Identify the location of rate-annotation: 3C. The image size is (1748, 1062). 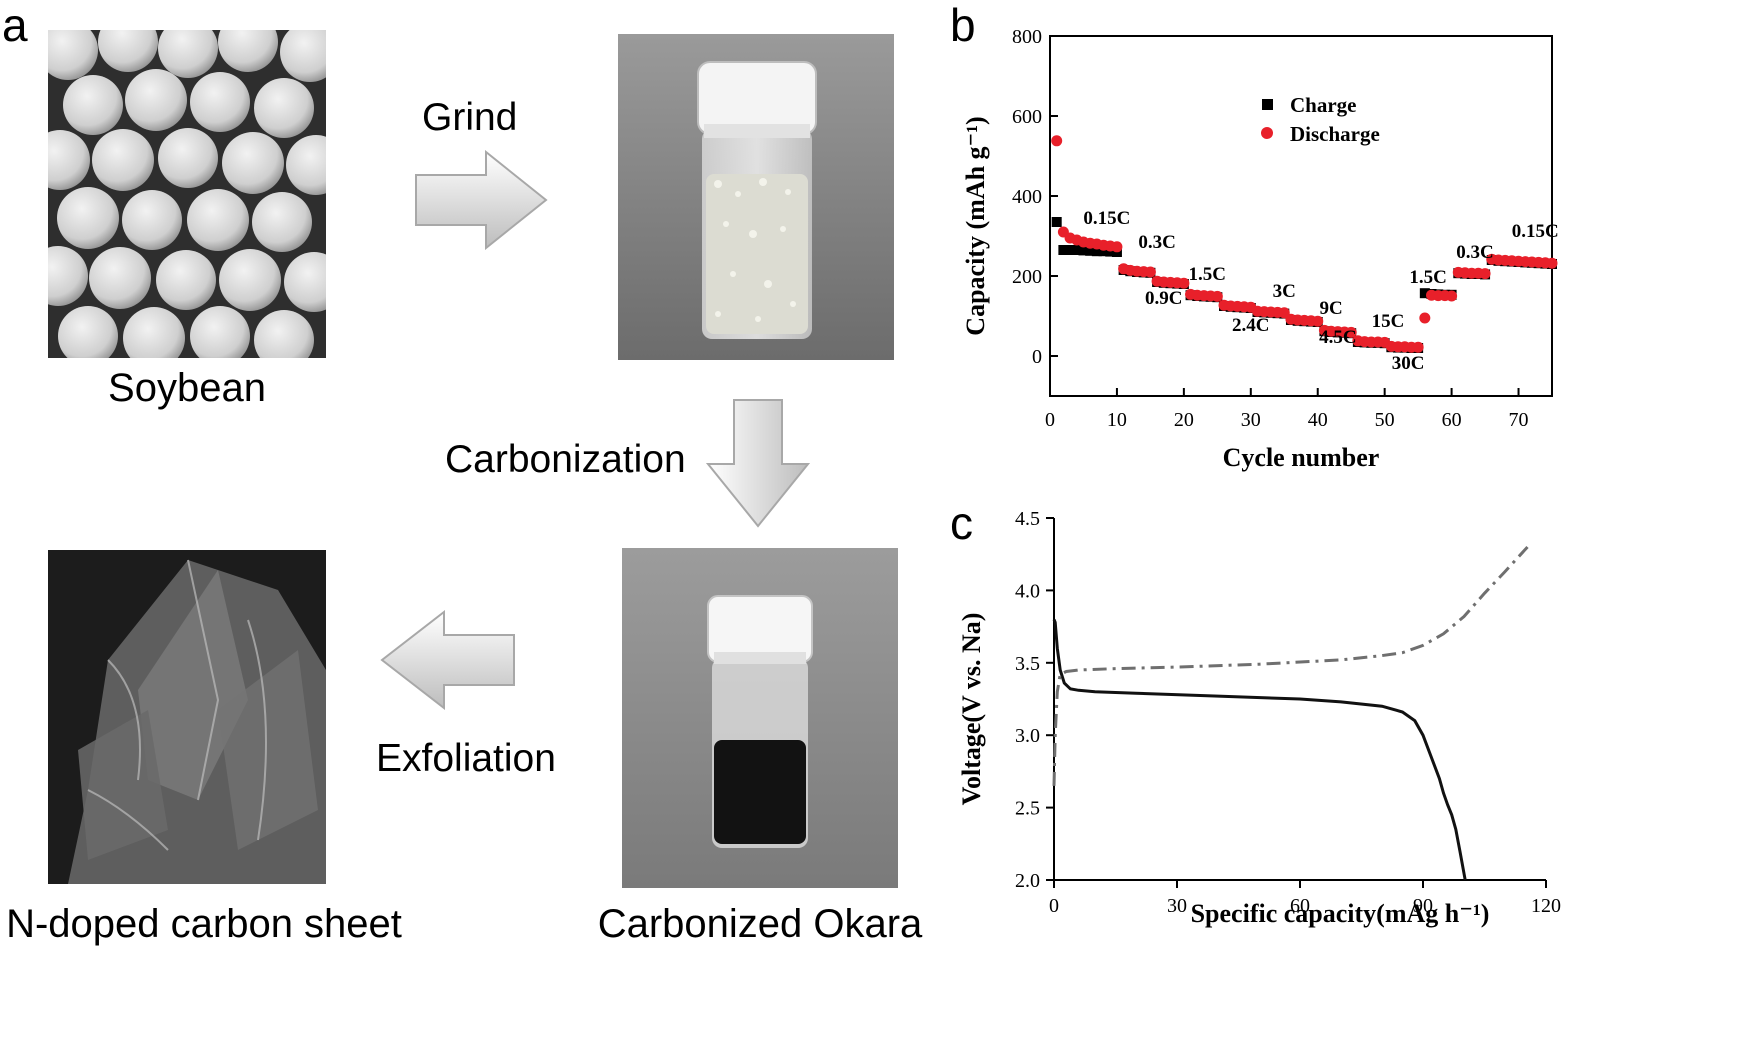
(1284, 291).